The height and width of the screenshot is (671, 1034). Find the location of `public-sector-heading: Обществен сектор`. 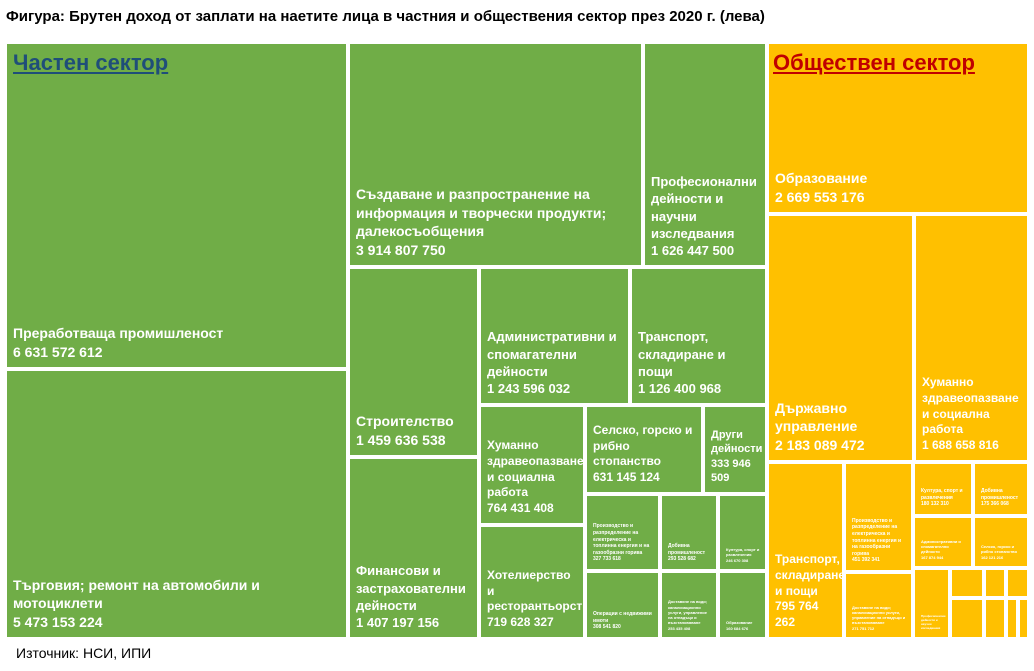

public-sector-heading: Обществен сектор is located at coordinates (874, 62).